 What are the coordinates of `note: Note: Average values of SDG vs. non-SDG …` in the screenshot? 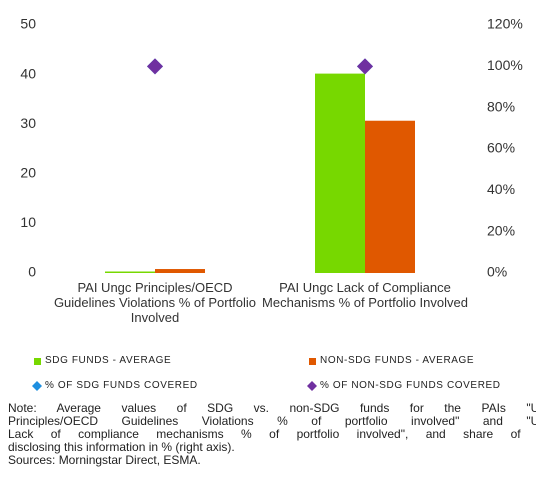 It's located at (272, 434).